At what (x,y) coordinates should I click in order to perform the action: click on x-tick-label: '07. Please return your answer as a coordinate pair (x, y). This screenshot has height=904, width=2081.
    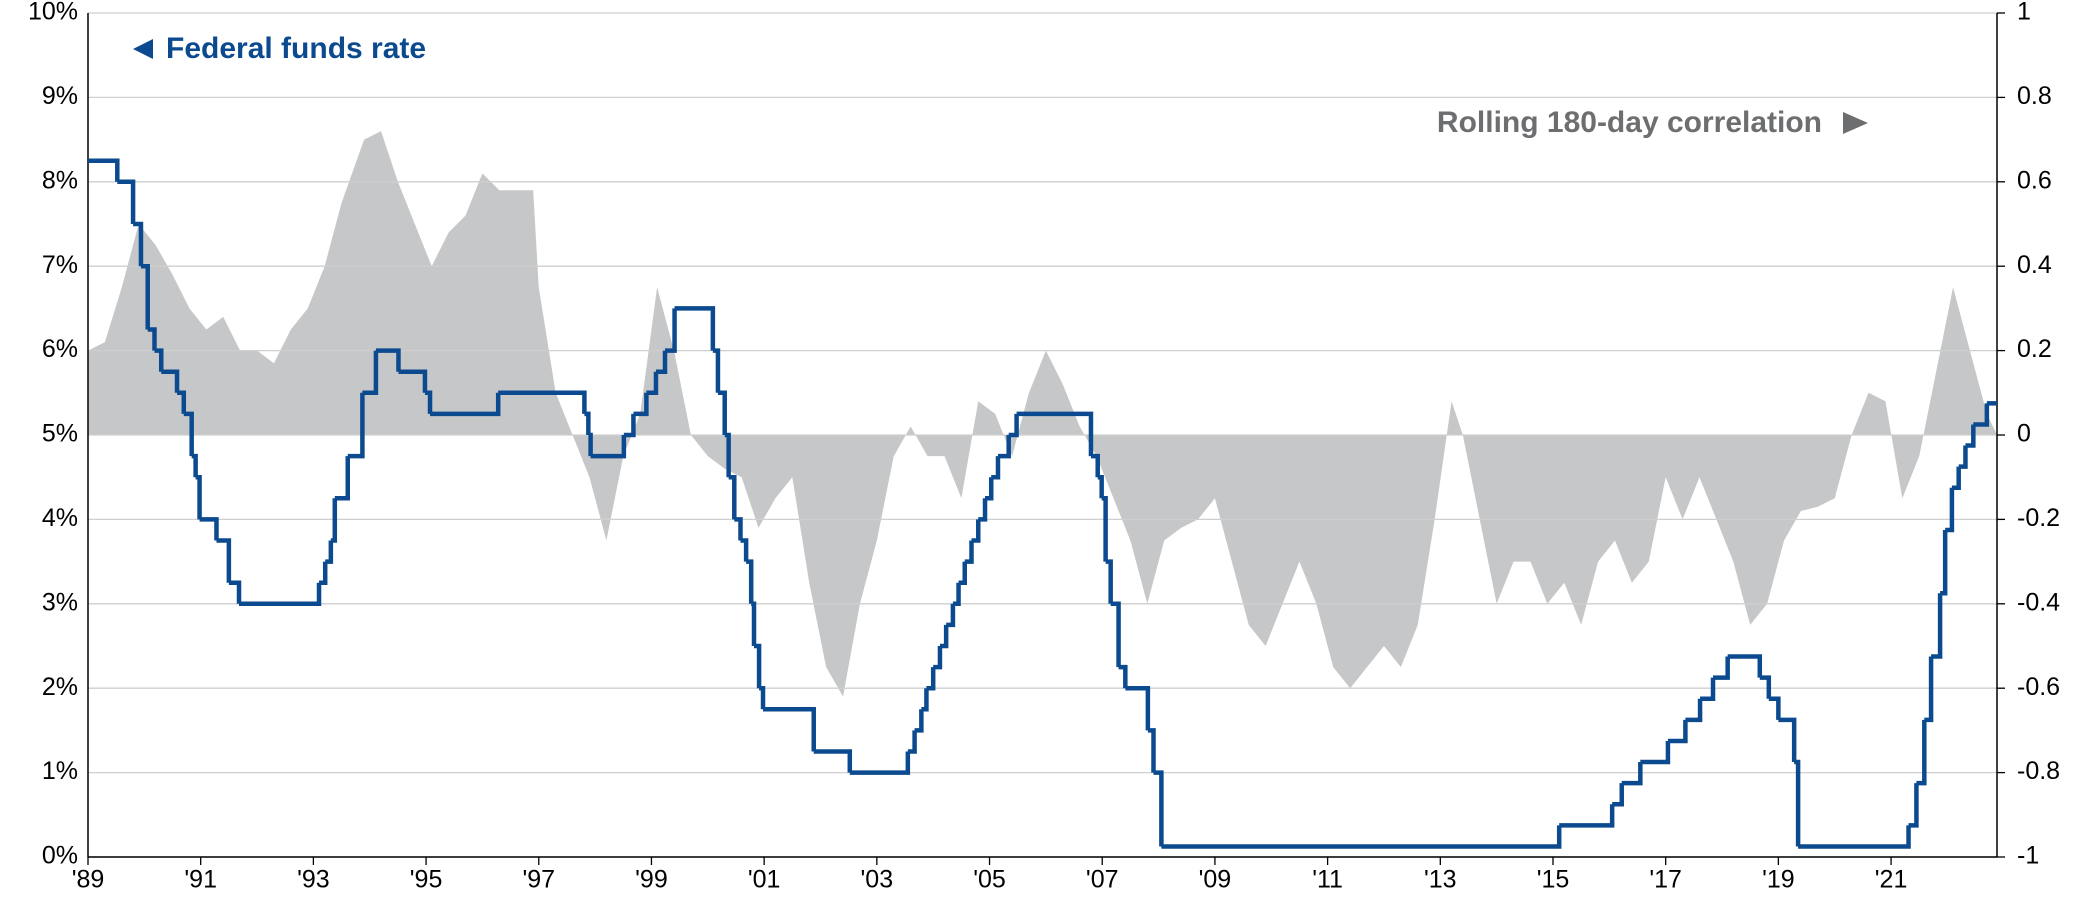
    Looking at the image, I should click on (1102, 880).